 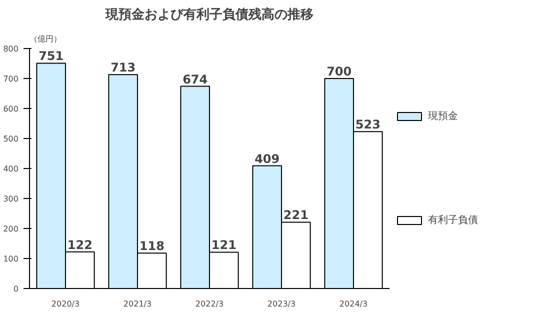 I want to click on legend-label: 有利子負債, so click(x=453, y=220).